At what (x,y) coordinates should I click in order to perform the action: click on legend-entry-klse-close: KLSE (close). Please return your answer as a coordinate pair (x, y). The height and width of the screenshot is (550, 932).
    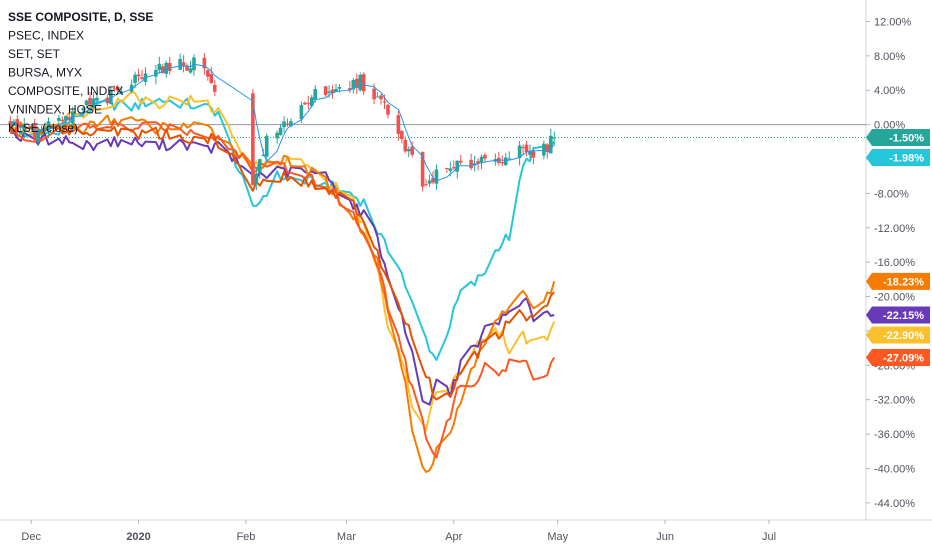
    Looking at the image, I should click on (43, 128).